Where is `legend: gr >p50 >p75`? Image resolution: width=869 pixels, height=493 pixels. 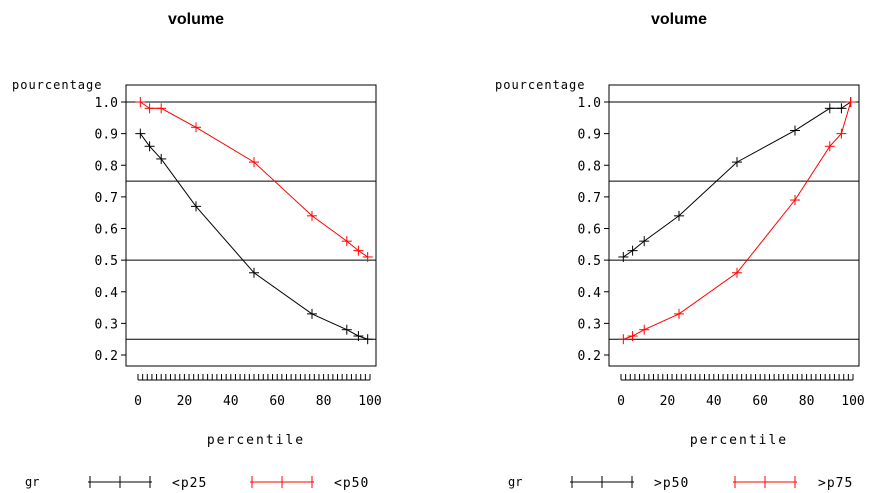 legend: gr >p50 >p75 is located at coordinates (680, 483).